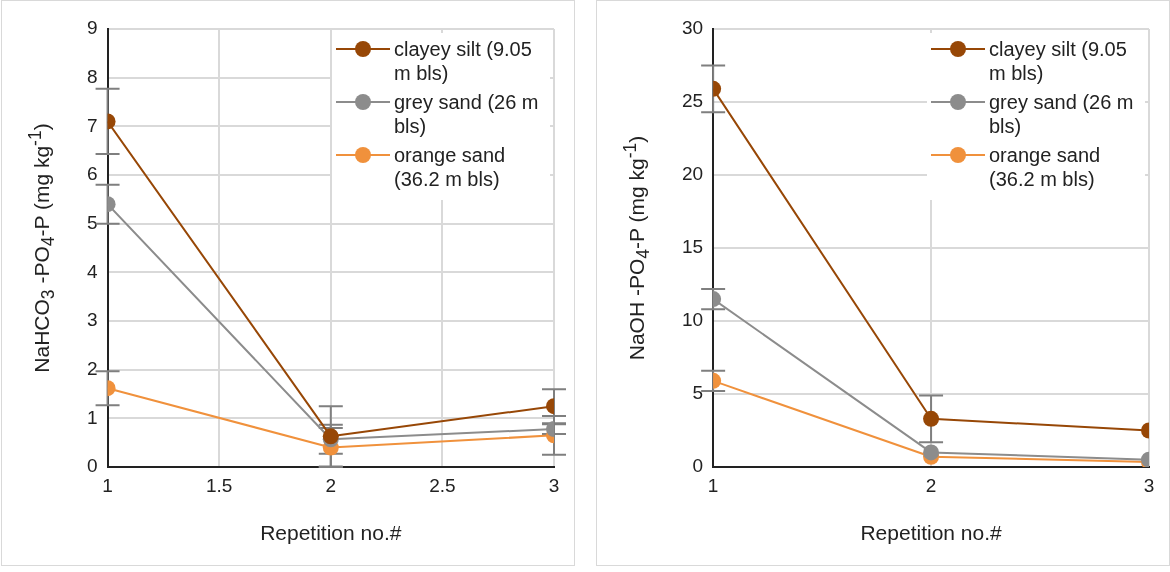 Image resolution: width=1170 pixels, height=572 pixels. What do you see at coordinates (92, 271) in the screenshot?
I see `y-tick-label: 4` at bounding box center [92, 271].